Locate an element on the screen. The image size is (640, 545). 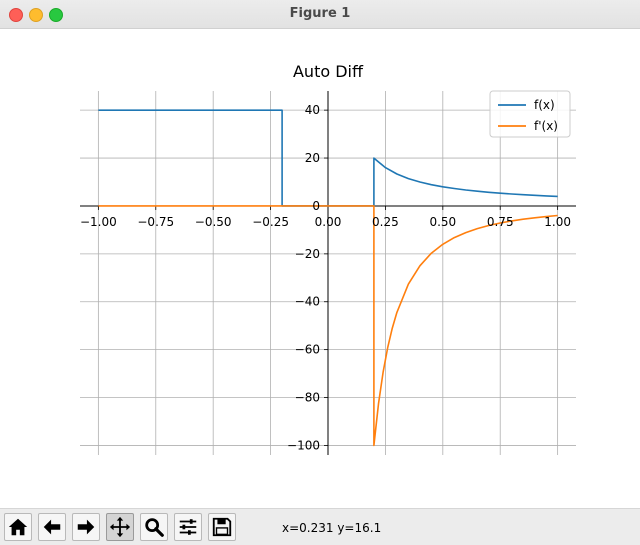
legend-label-0: f(x) is located at coordinates (544, 105).